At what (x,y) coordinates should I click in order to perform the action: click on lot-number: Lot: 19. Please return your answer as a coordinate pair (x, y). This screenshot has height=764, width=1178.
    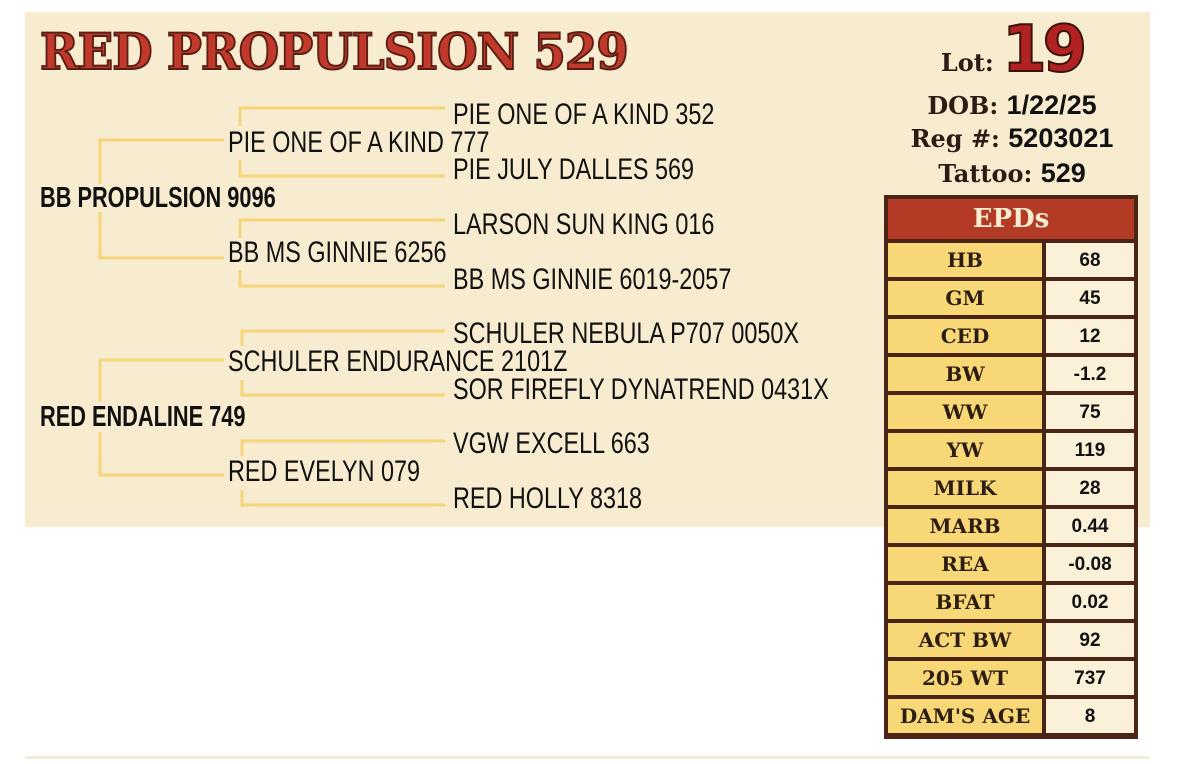
    Looking at the image, I should click on (1012, 50).